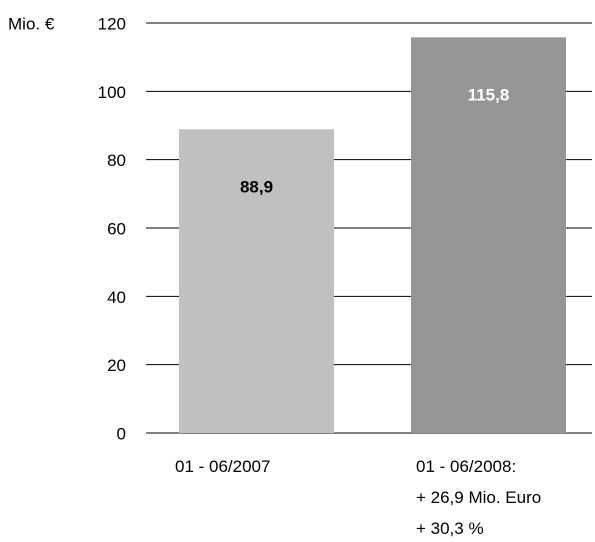  Describe the element at coordinates (450, 528) in the screenshot. I see `x-category-note: + 30,3 %` at that location.